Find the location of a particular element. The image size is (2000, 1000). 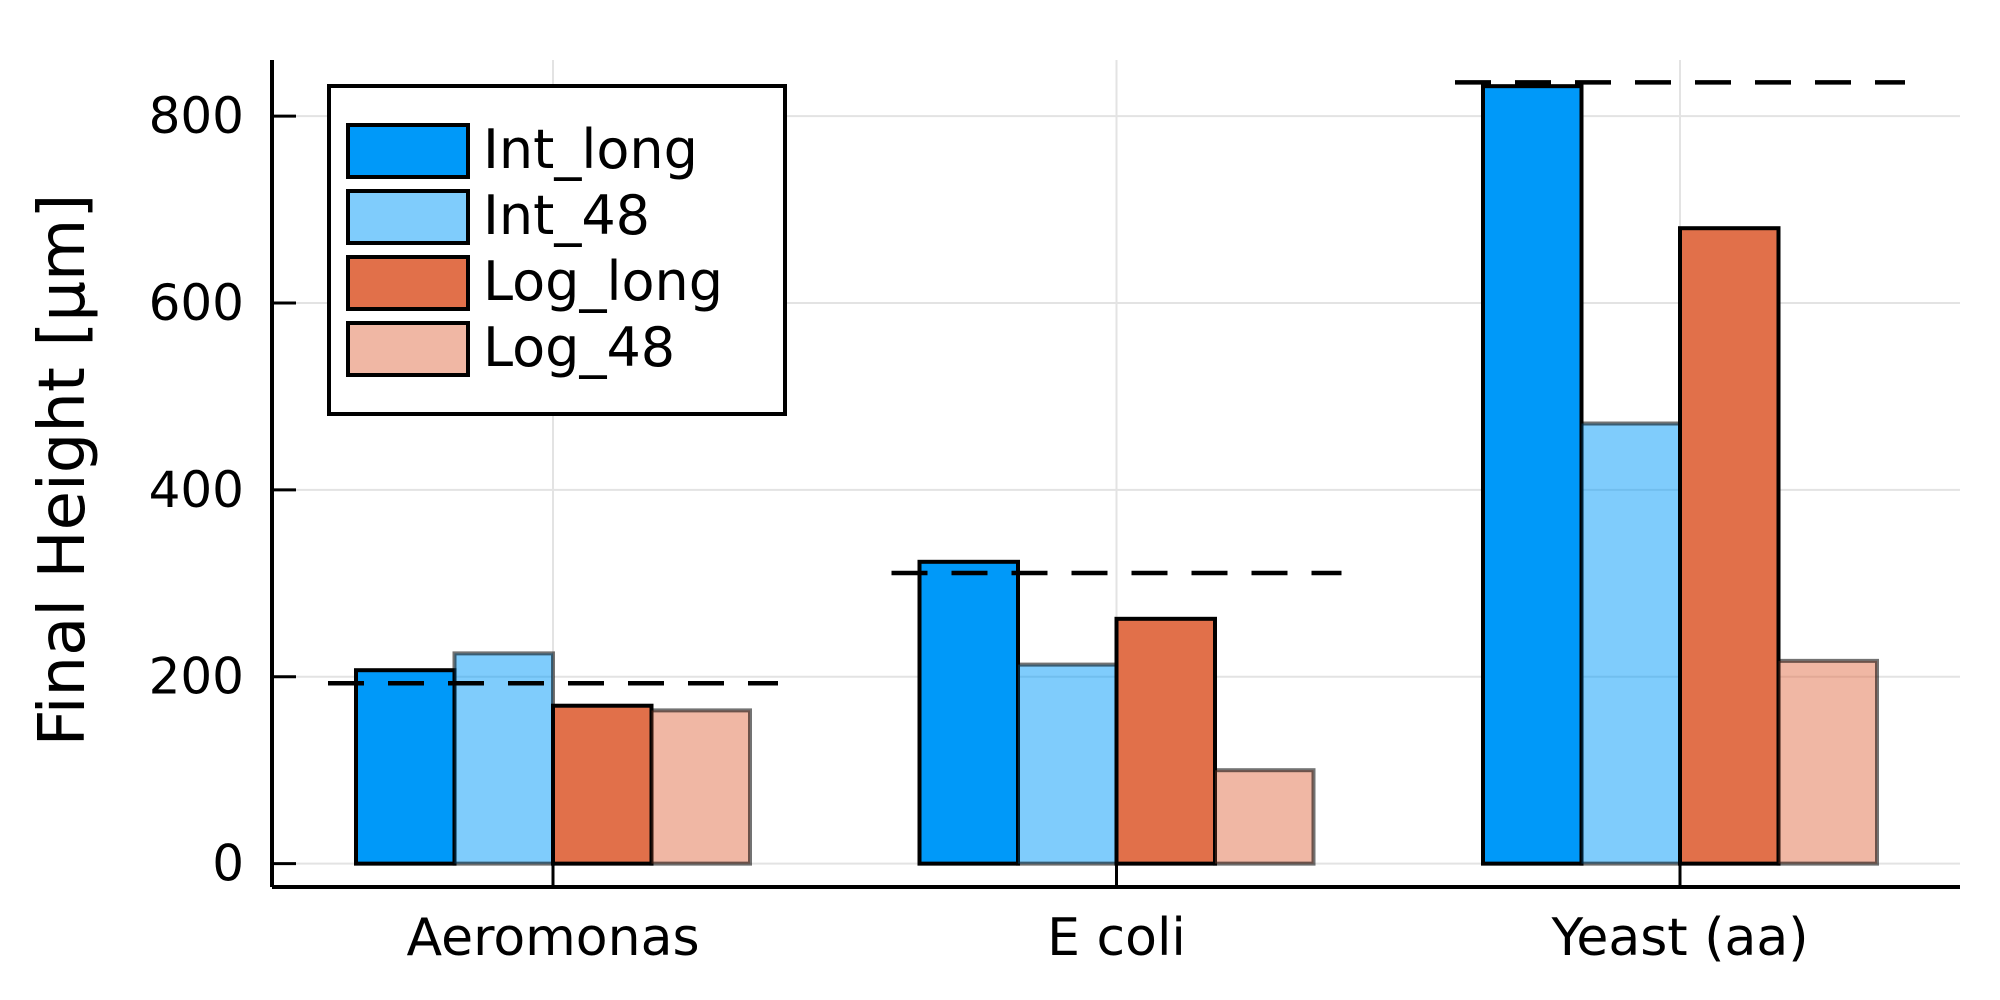

x-tick-label: Yeast (aa) is located at coordinates (1679, 938).